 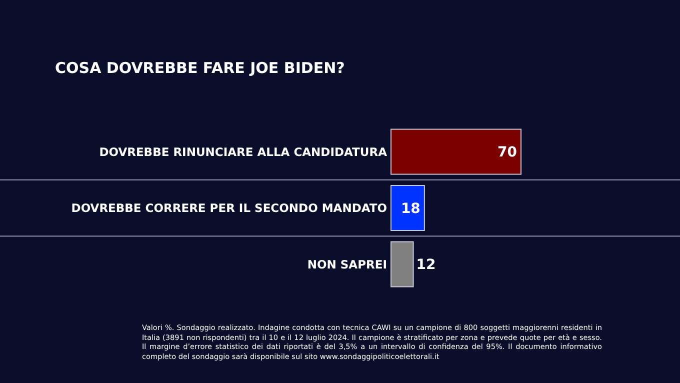 I want to click on y-tick-label: DOVREBBE RINUNCIARE ALLA CANDIDATURA, so click(x=243, y=151).